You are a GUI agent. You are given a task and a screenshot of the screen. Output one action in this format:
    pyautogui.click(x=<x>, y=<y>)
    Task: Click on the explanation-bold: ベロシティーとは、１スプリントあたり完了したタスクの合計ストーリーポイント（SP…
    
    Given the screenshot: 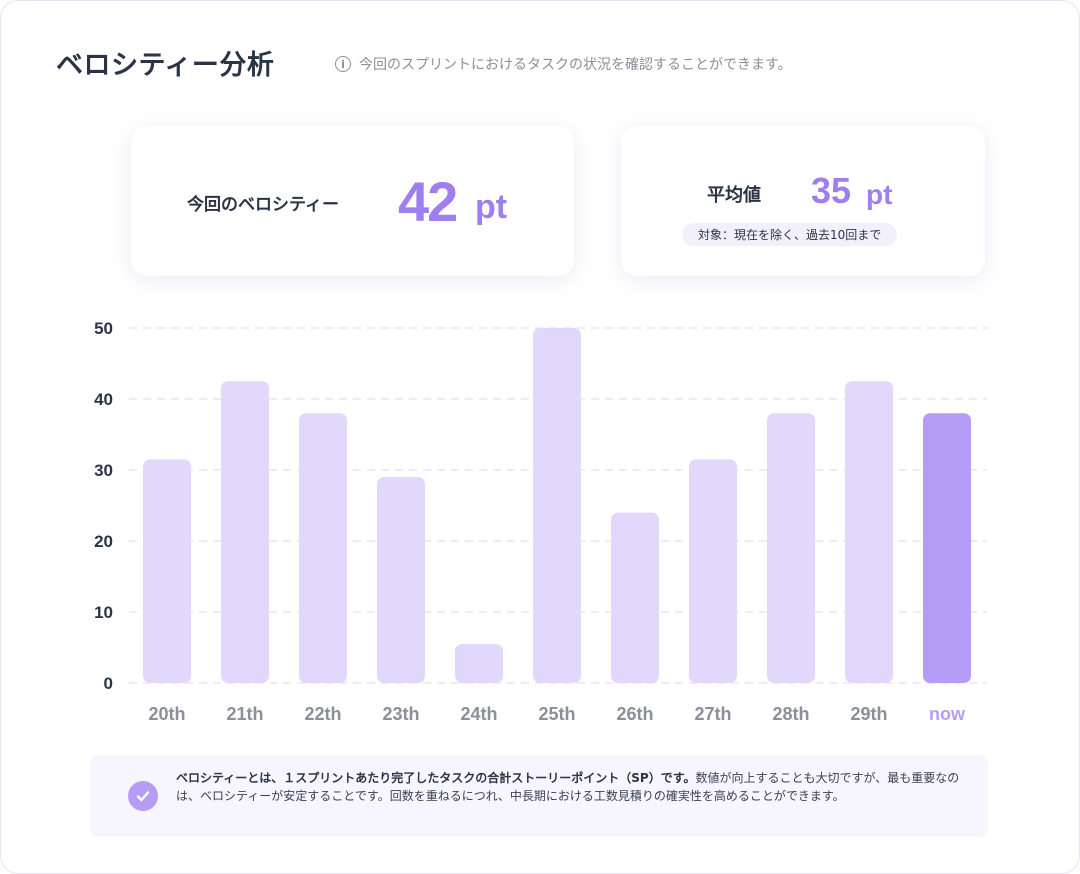 What is the action you would take?
    pyautogui.click(x=436, y=778)
    